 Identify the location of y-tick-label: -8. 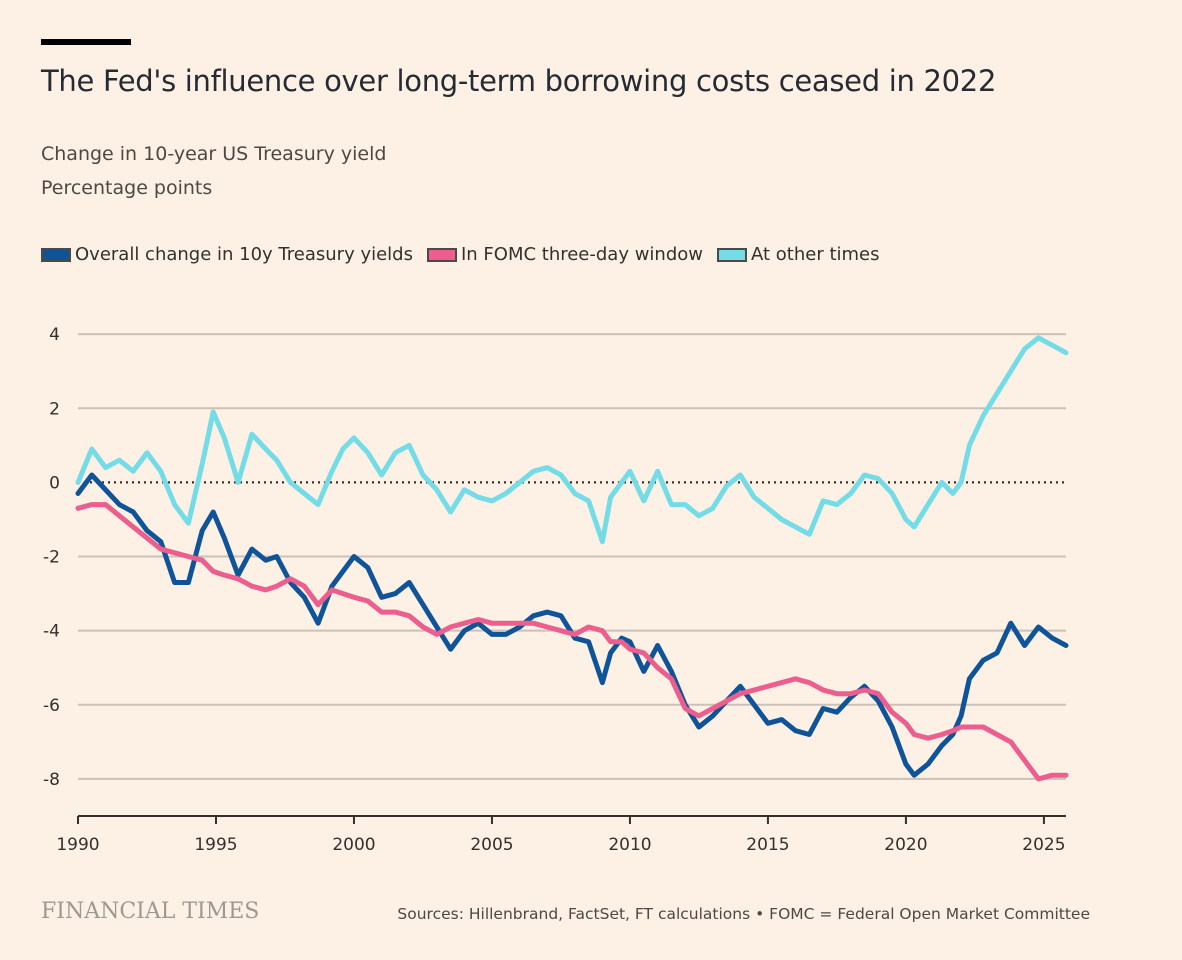
(51, 780).